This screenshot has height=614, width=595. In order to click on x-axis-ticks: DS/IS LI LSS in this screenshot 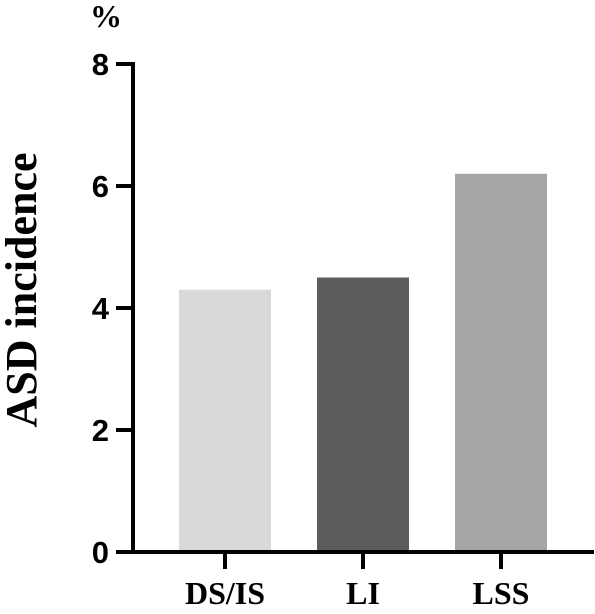, I will do `click(357, 581)`.